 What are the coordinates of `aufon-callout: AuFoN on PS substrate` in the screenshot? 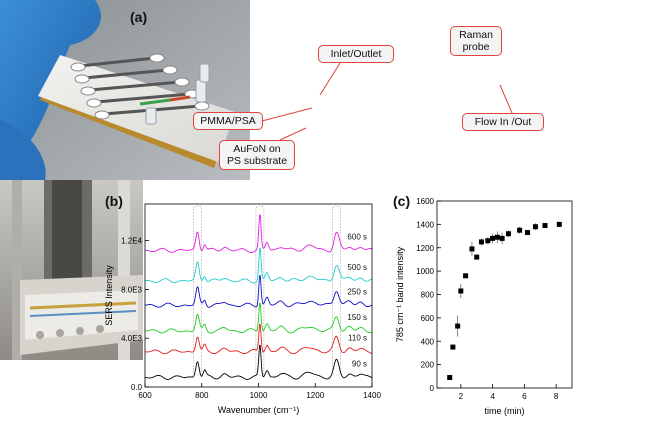 It's located at (257, 155).